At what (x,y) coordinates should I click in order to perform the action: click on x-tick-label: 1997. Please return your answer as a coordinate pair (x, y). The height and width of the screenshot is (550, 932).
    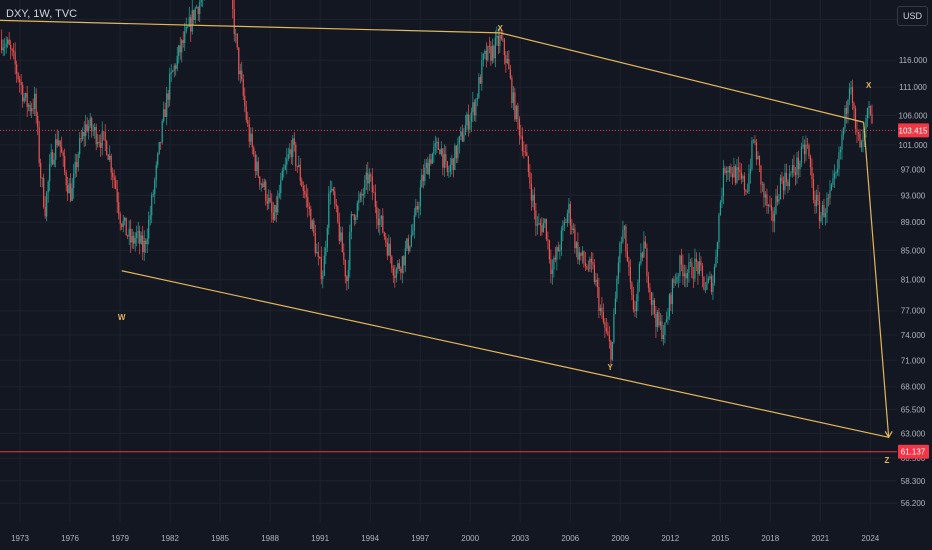
    Looking at the image, I should click on (420, 538).